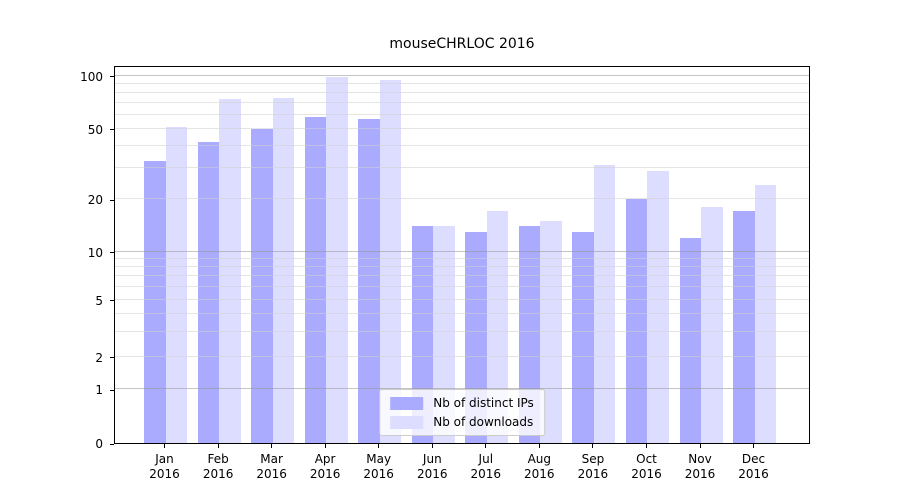 Image resolution: width=900 pixels, height=500 pixels. Describe the element at coordinates (486, 466) in the screenshot. I see `x-axis-label: Jul 2016` at that location.